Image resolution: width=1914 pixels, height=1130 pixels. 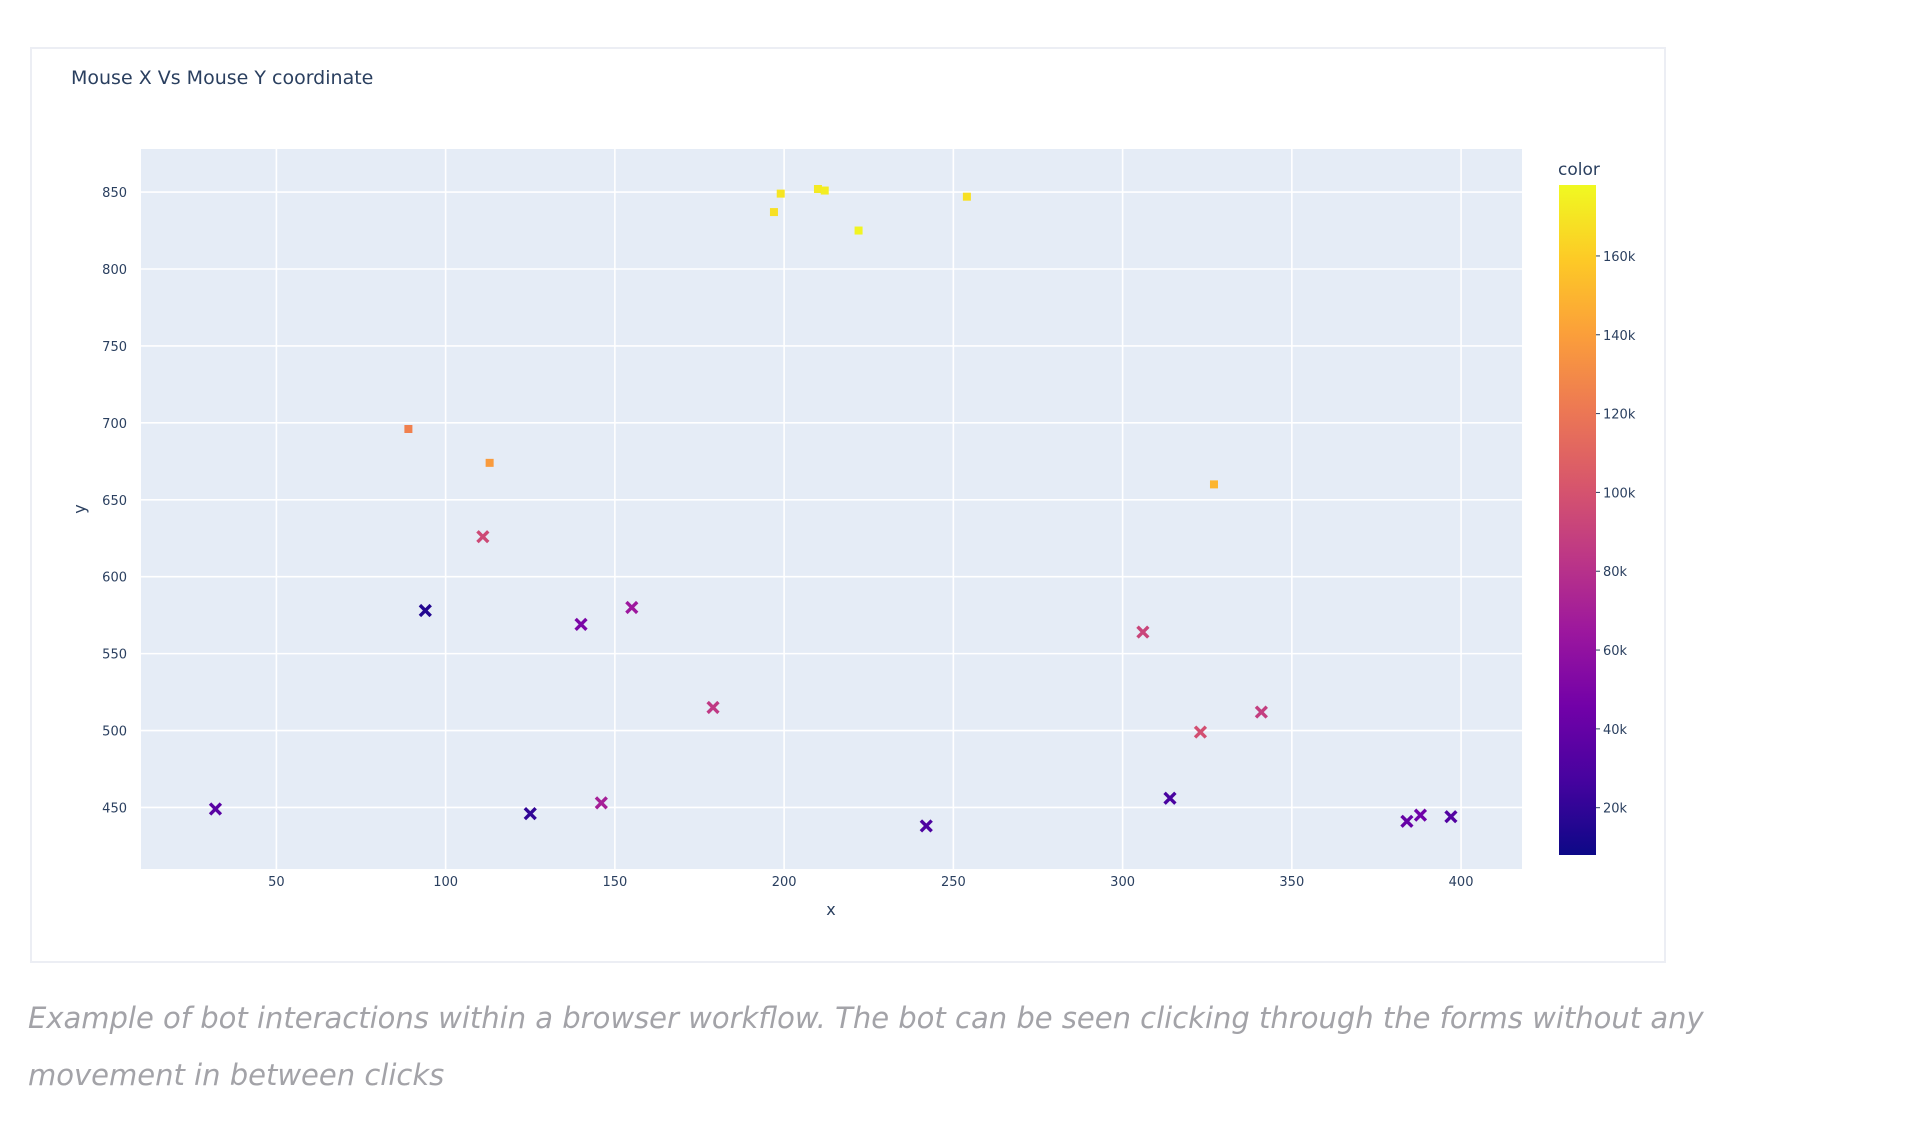 I want to click on colorbar-tick-label: 60k, so click(x=1615, y=651).